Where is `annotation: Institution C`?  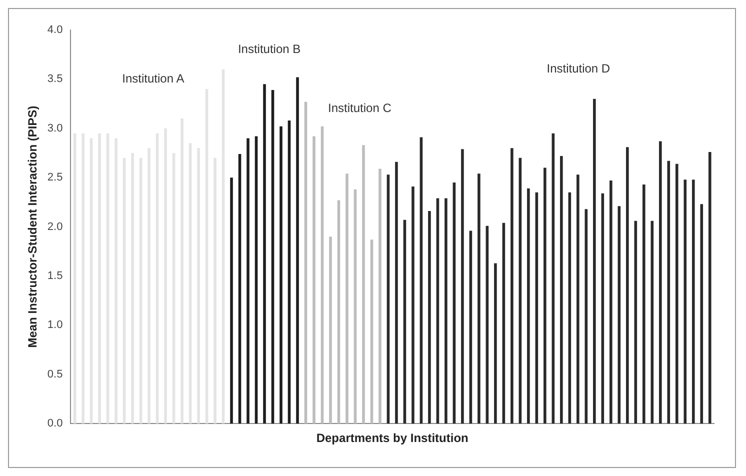 annotation: Institution C is located at coordinates (360, 108).